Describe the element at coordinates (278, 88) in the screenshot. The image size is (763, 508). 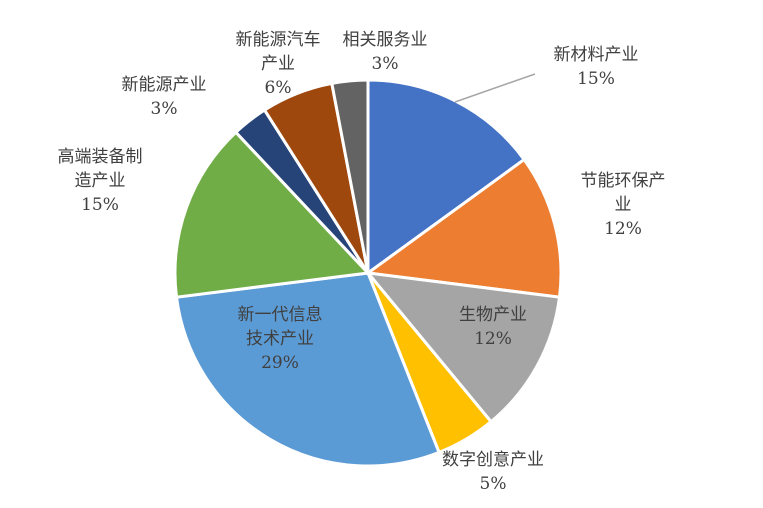
I see `slice-value-label-7: 6%` at that location.